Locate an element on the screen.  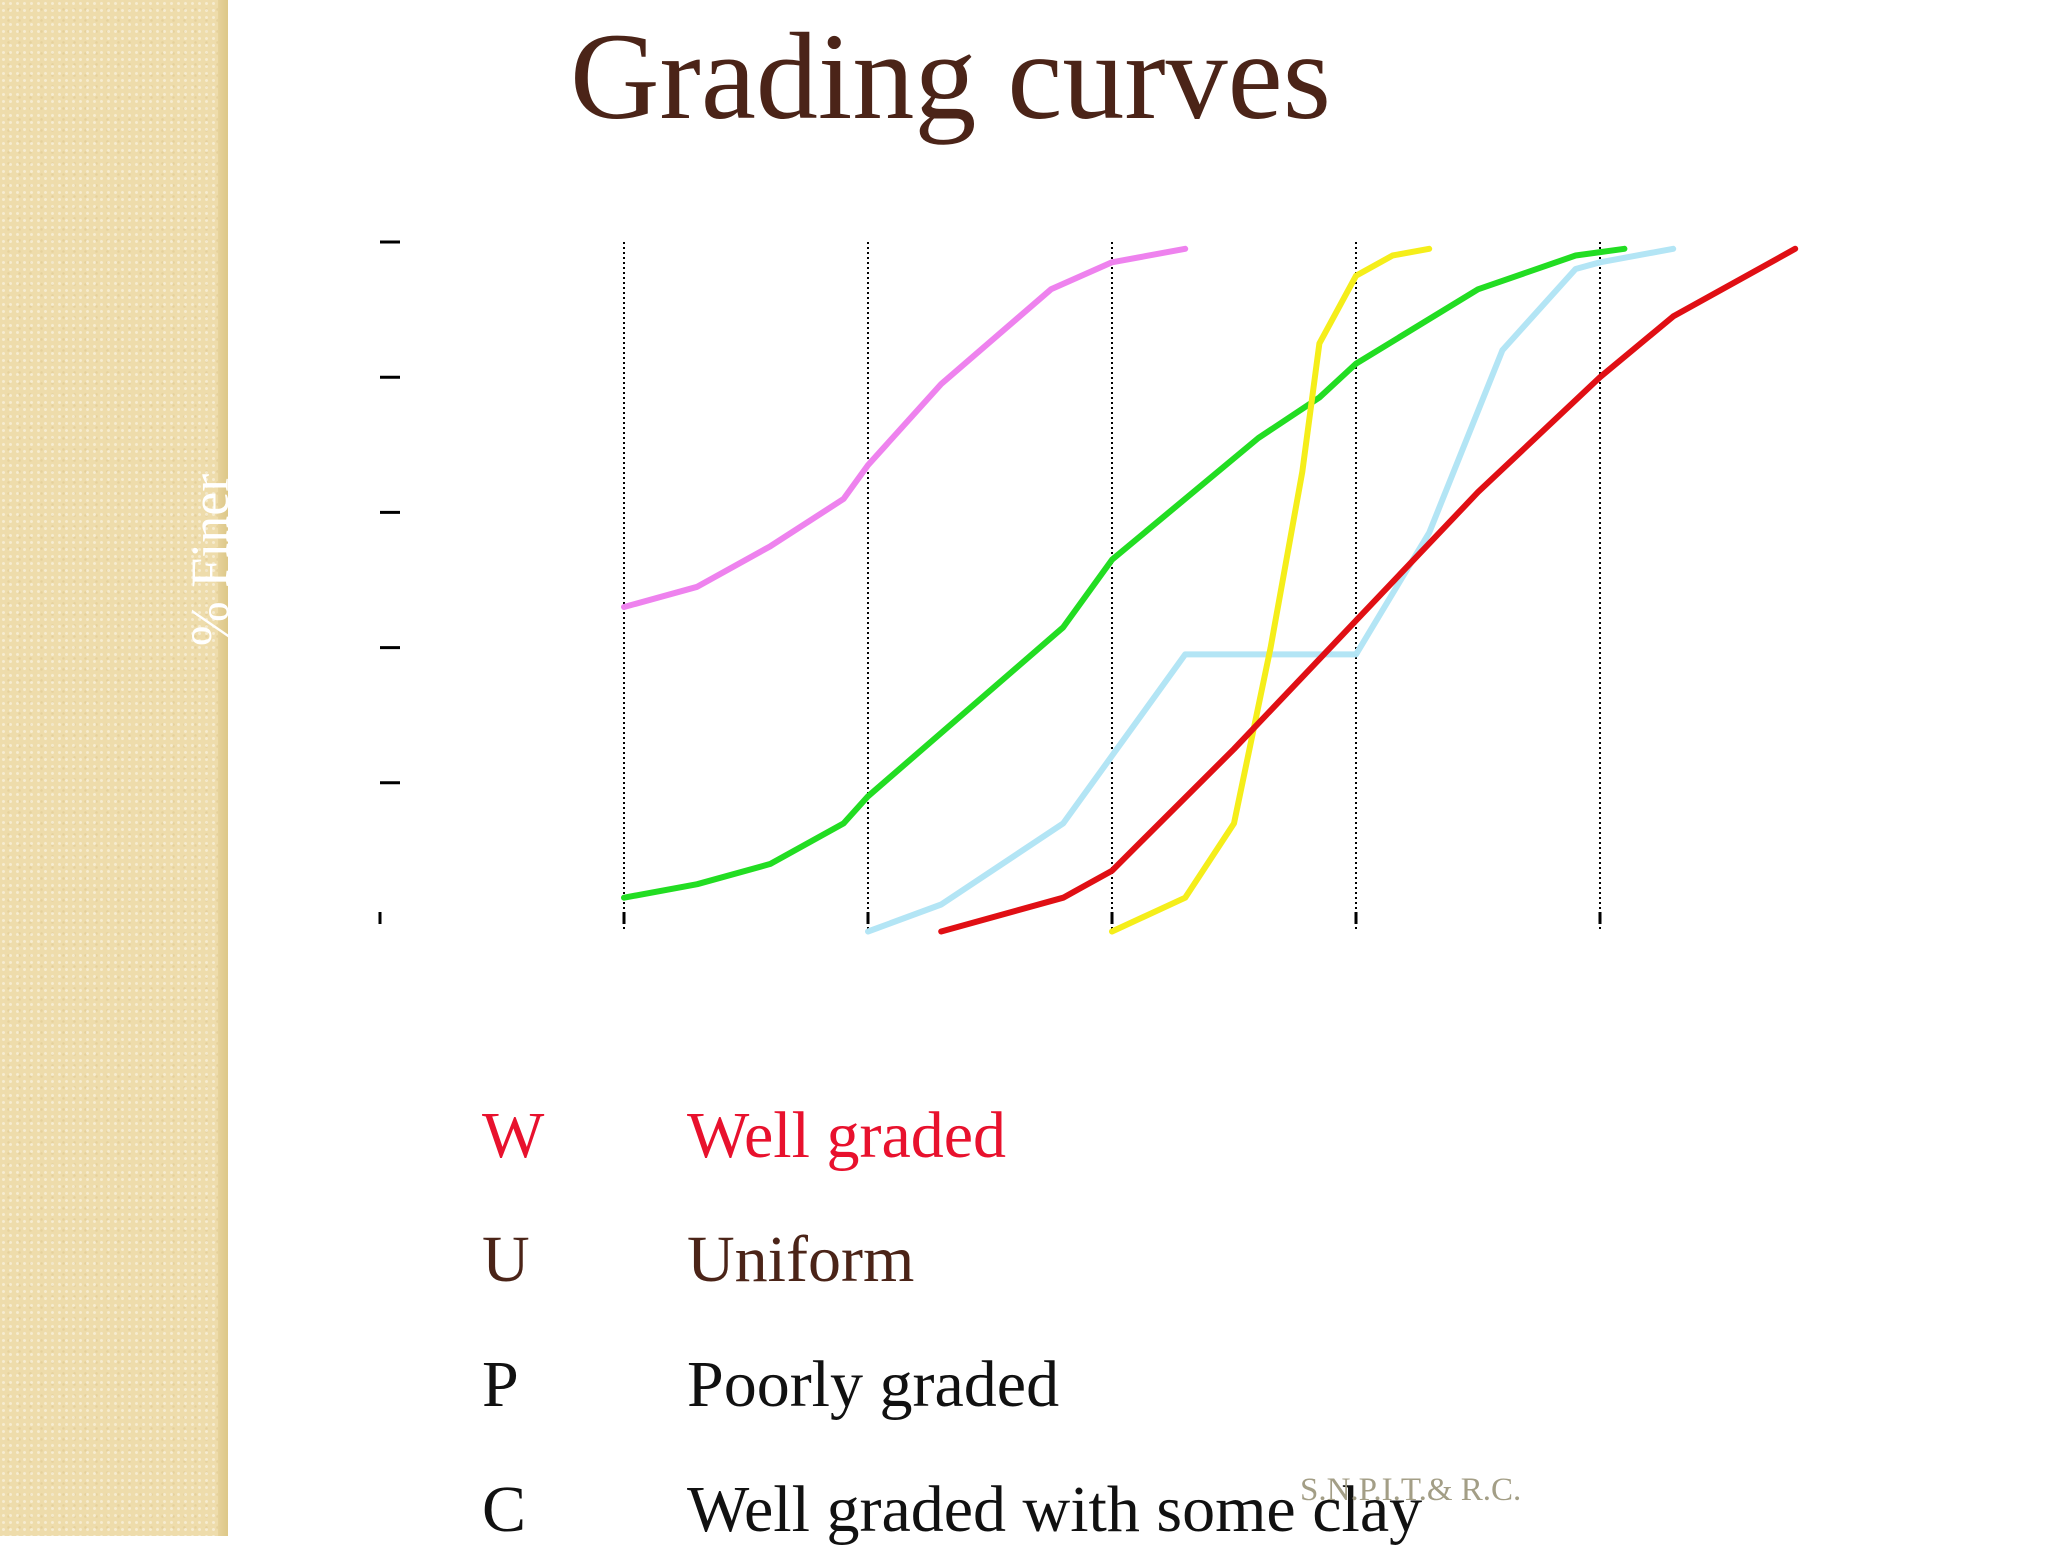
slide-title: Grading curves is located at coordinates (950, 76).